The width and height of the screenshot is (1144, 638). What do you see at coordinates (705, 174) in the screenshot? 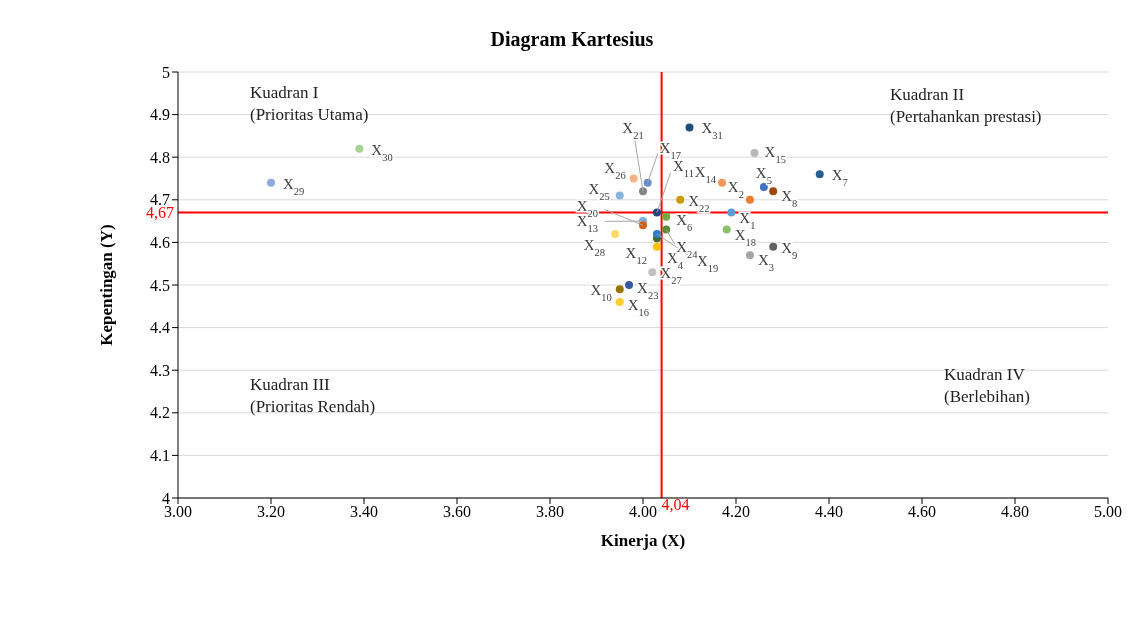
I see `annotation: X$_{14}$` at bounding box center [705, 174].